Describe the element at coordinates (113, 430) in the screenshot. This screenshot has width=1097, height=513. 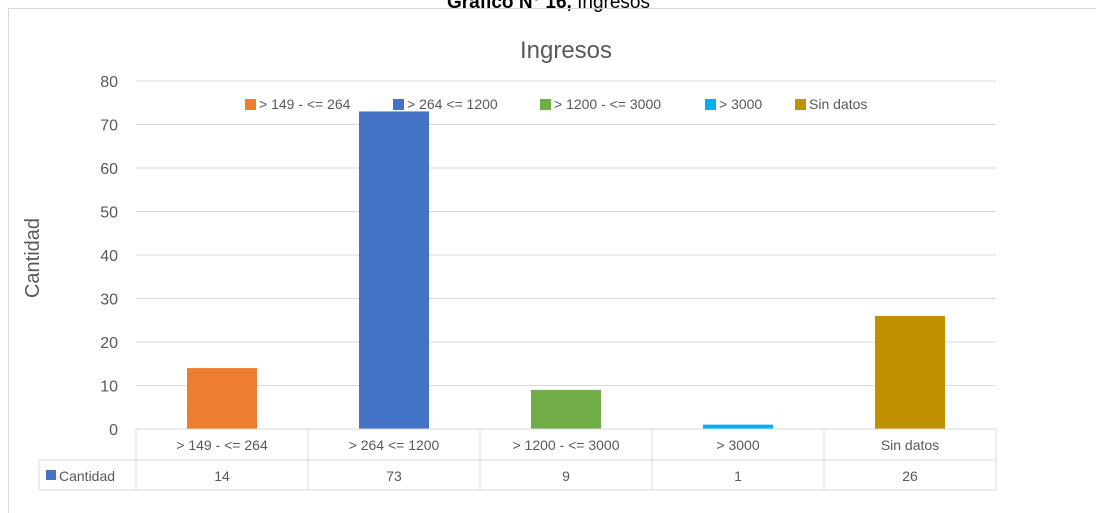
I see `y-tick-label: 0` at that location.